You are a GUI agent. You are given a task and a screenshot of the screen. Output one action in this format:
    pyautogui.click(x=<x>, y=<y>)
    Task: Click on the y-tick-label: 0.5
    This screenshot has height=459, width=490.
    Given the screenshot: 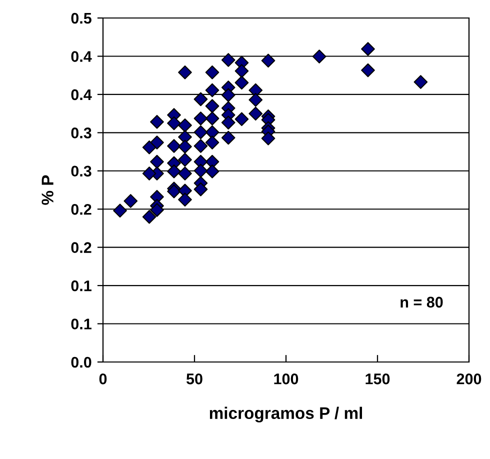 What is the action you would take?
    pyautogui.click(x=81, y=18)
    